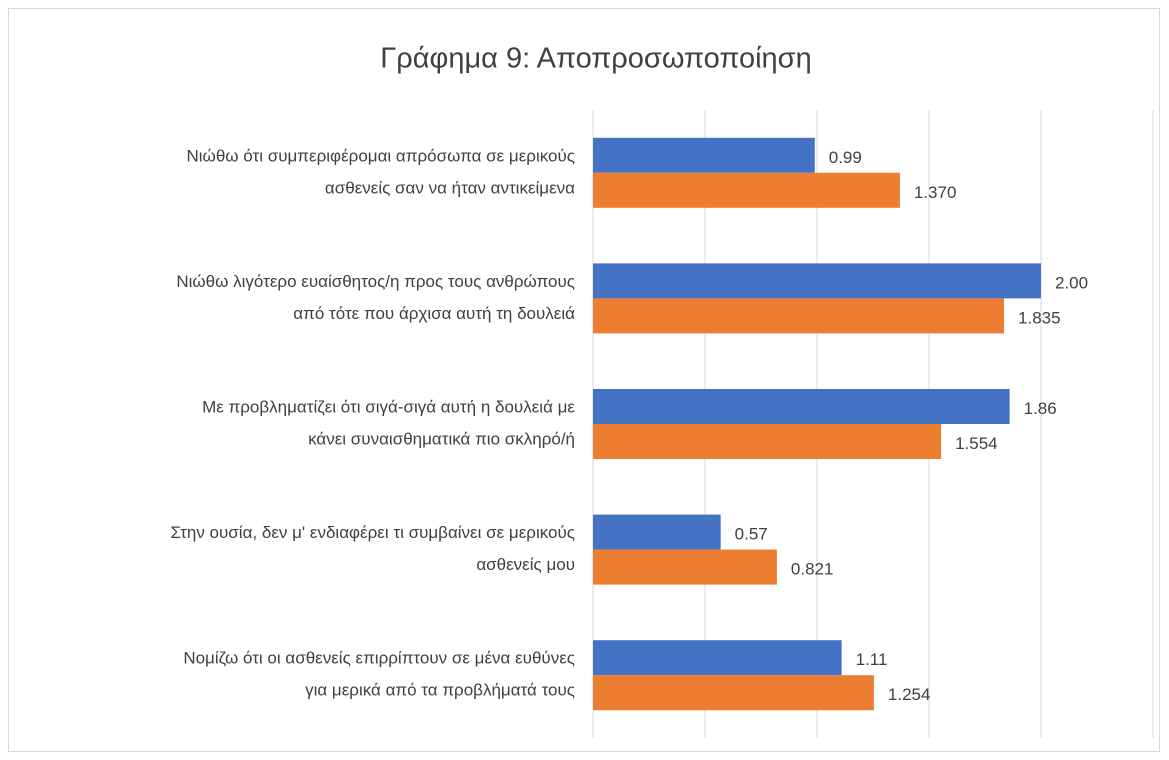  Describe the element at coordinates (441, 438) in the screenshot. I see `category-label: κάνει συναισθηματικά πιο σκληρό/ή` at that location.